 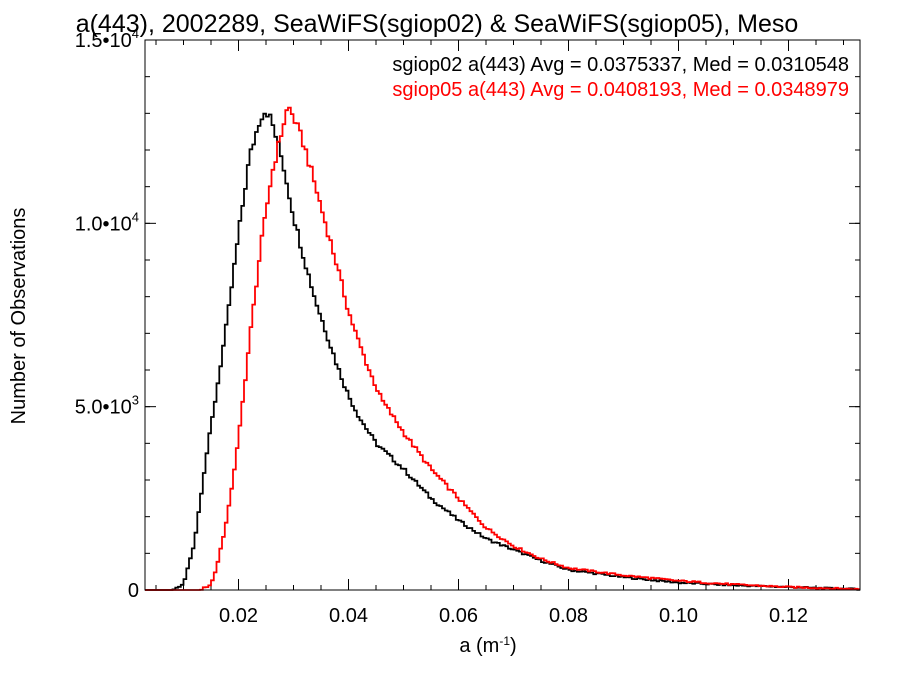 What do you see at coordinates (238, 616) in the screenshot?
I see `x-tick-label: 0.02` at bounding box center [238, 616].